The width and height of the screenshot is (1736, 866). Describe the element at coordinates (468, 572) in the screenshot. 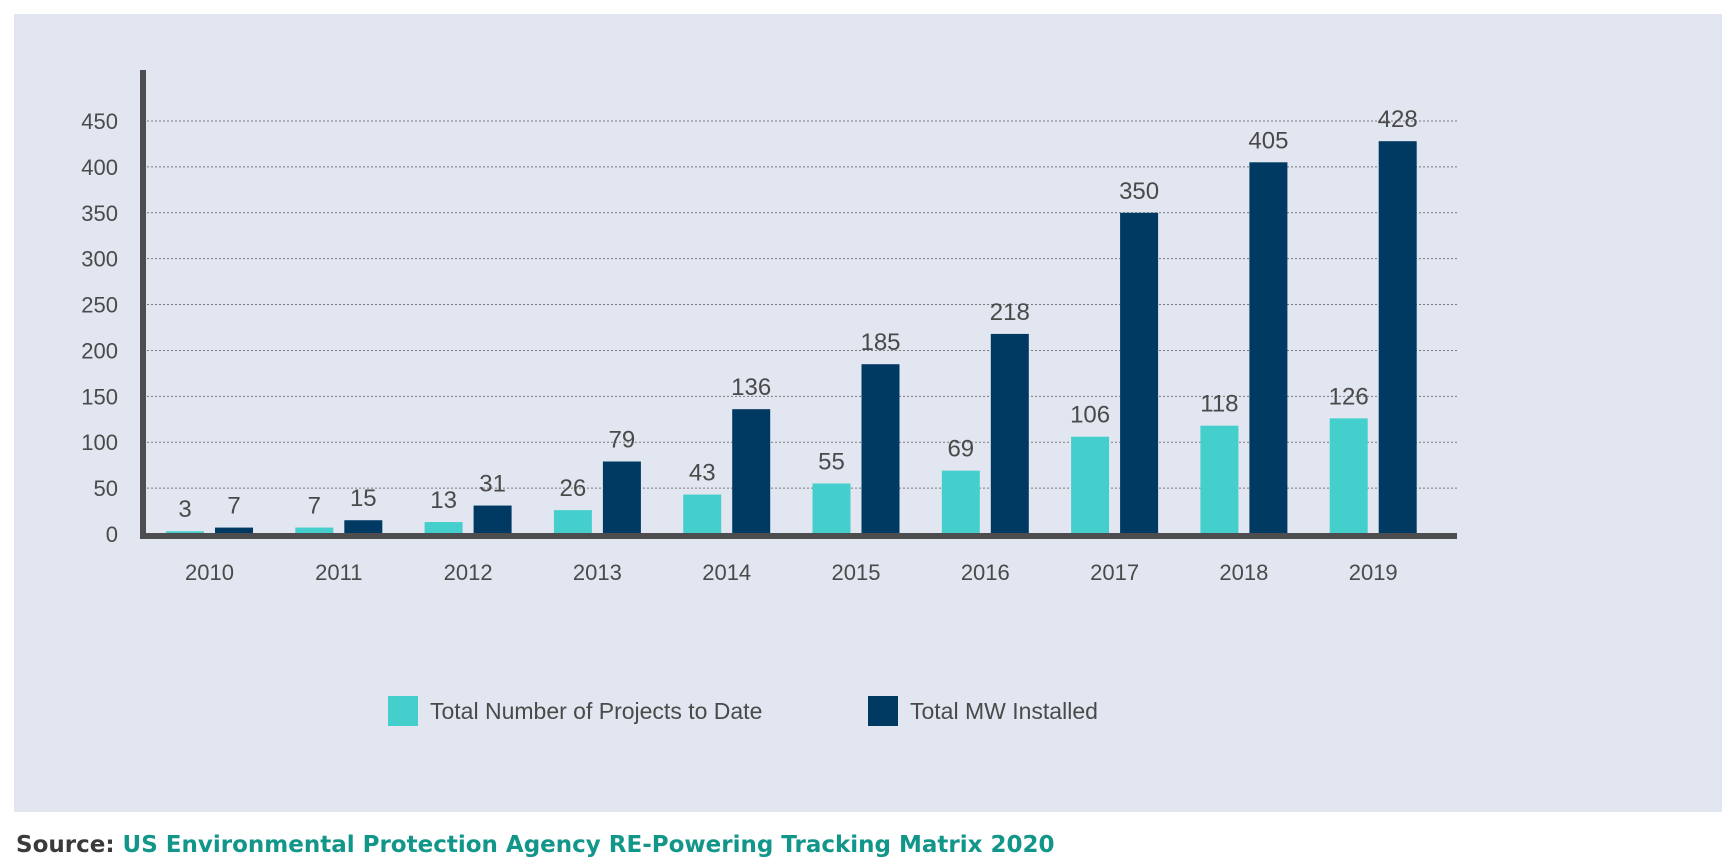

I see `x-tick-label: 2012` at that location.